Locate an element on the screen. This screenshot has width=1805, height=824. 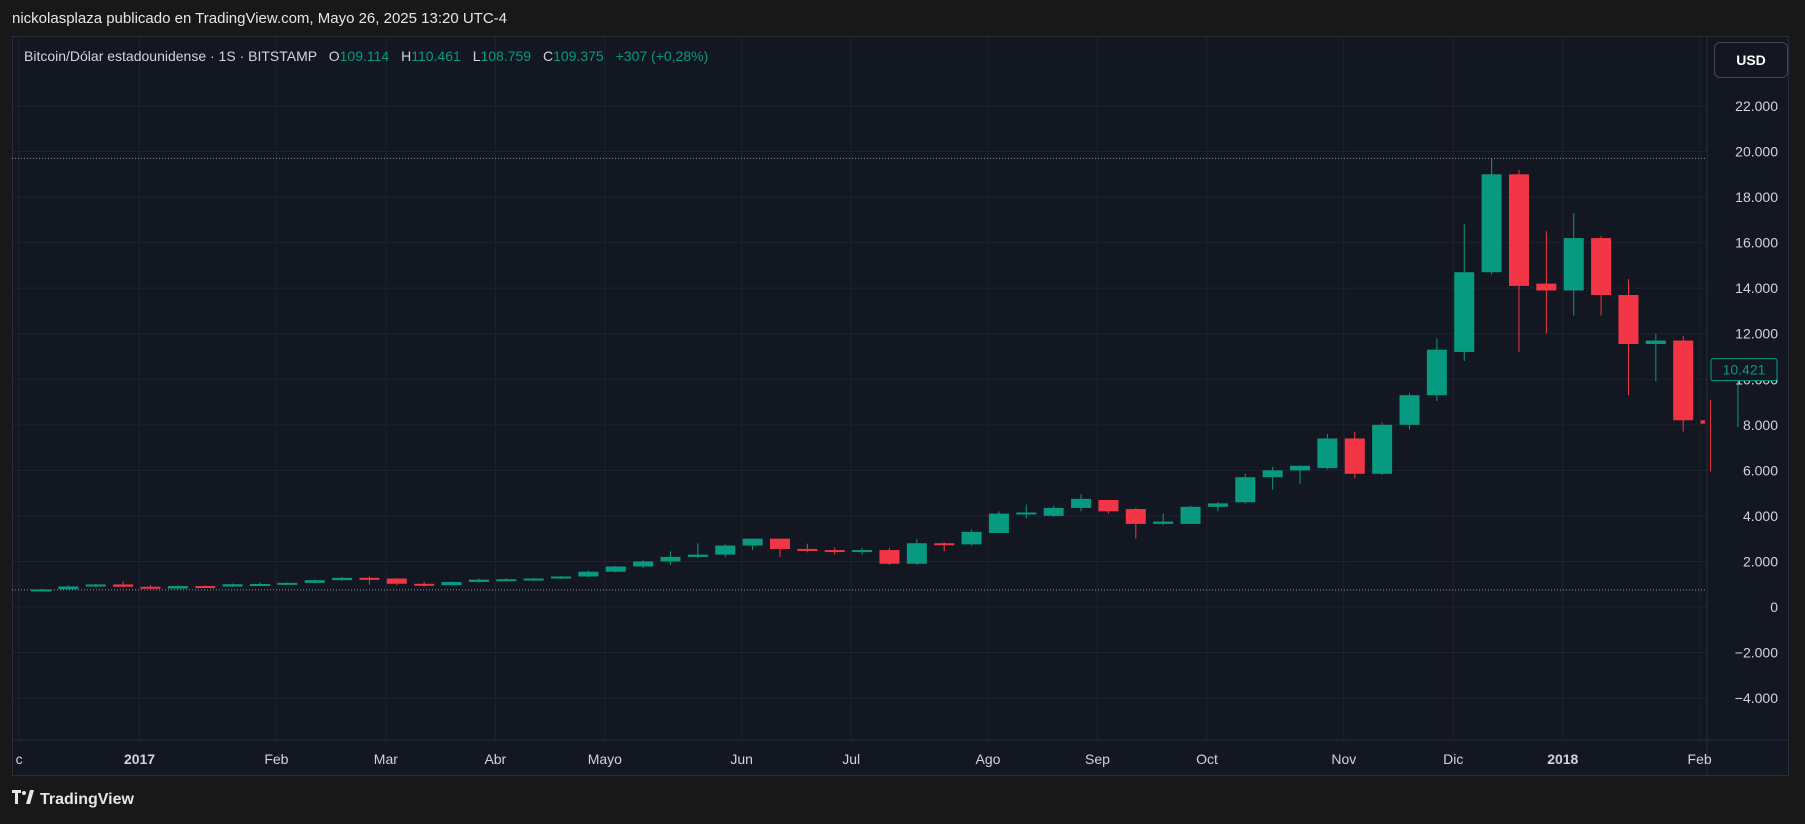
y-tick-label: 14.000 is located at coordinates (1756, 288).